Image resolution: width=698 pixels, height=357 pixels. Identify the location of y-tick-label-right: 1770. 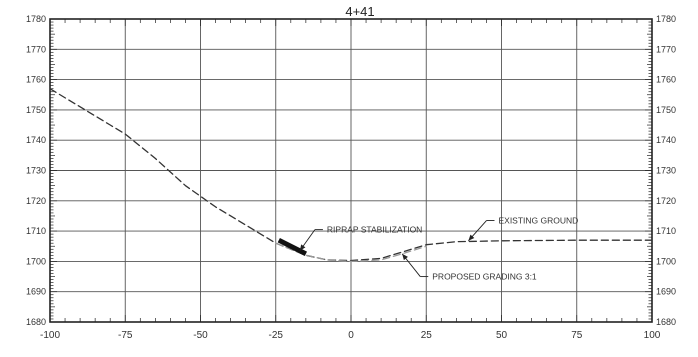
(666, 49).